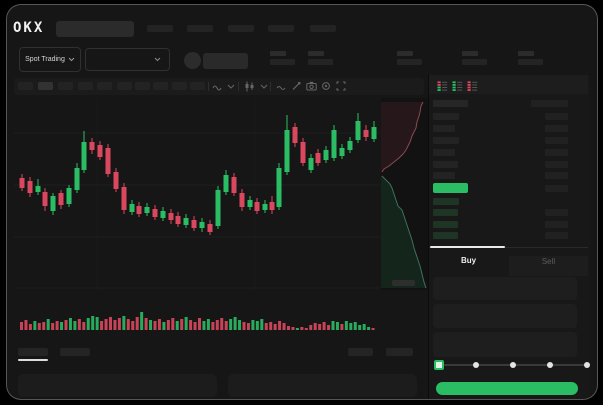 This screenshot has width=603, height=405. I want to click on pair-avatar, so click(192, 60).